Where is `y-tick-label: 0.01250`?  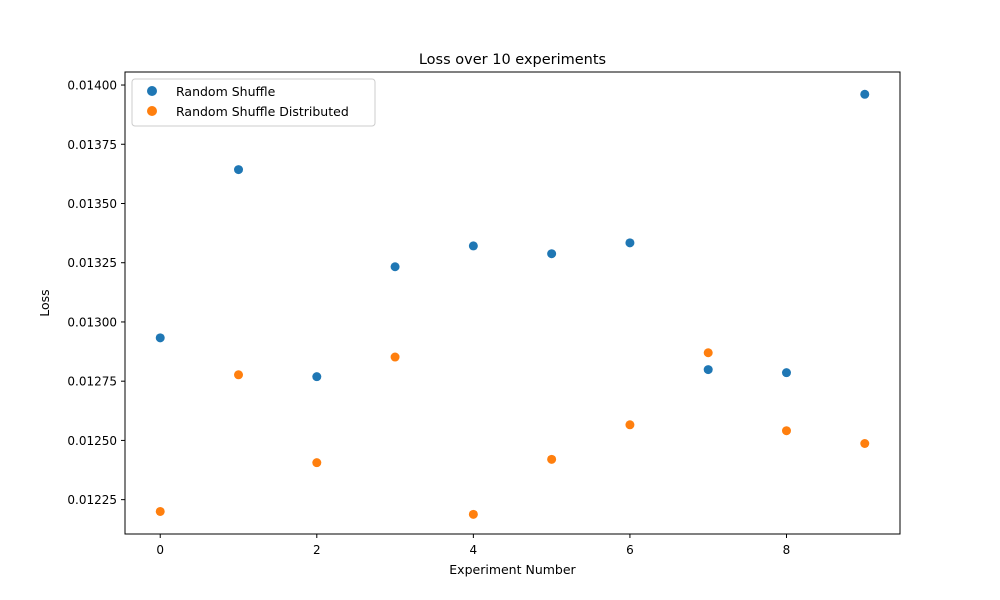
y-tick-label: 0.01250 is located at coordinates (92, 441).